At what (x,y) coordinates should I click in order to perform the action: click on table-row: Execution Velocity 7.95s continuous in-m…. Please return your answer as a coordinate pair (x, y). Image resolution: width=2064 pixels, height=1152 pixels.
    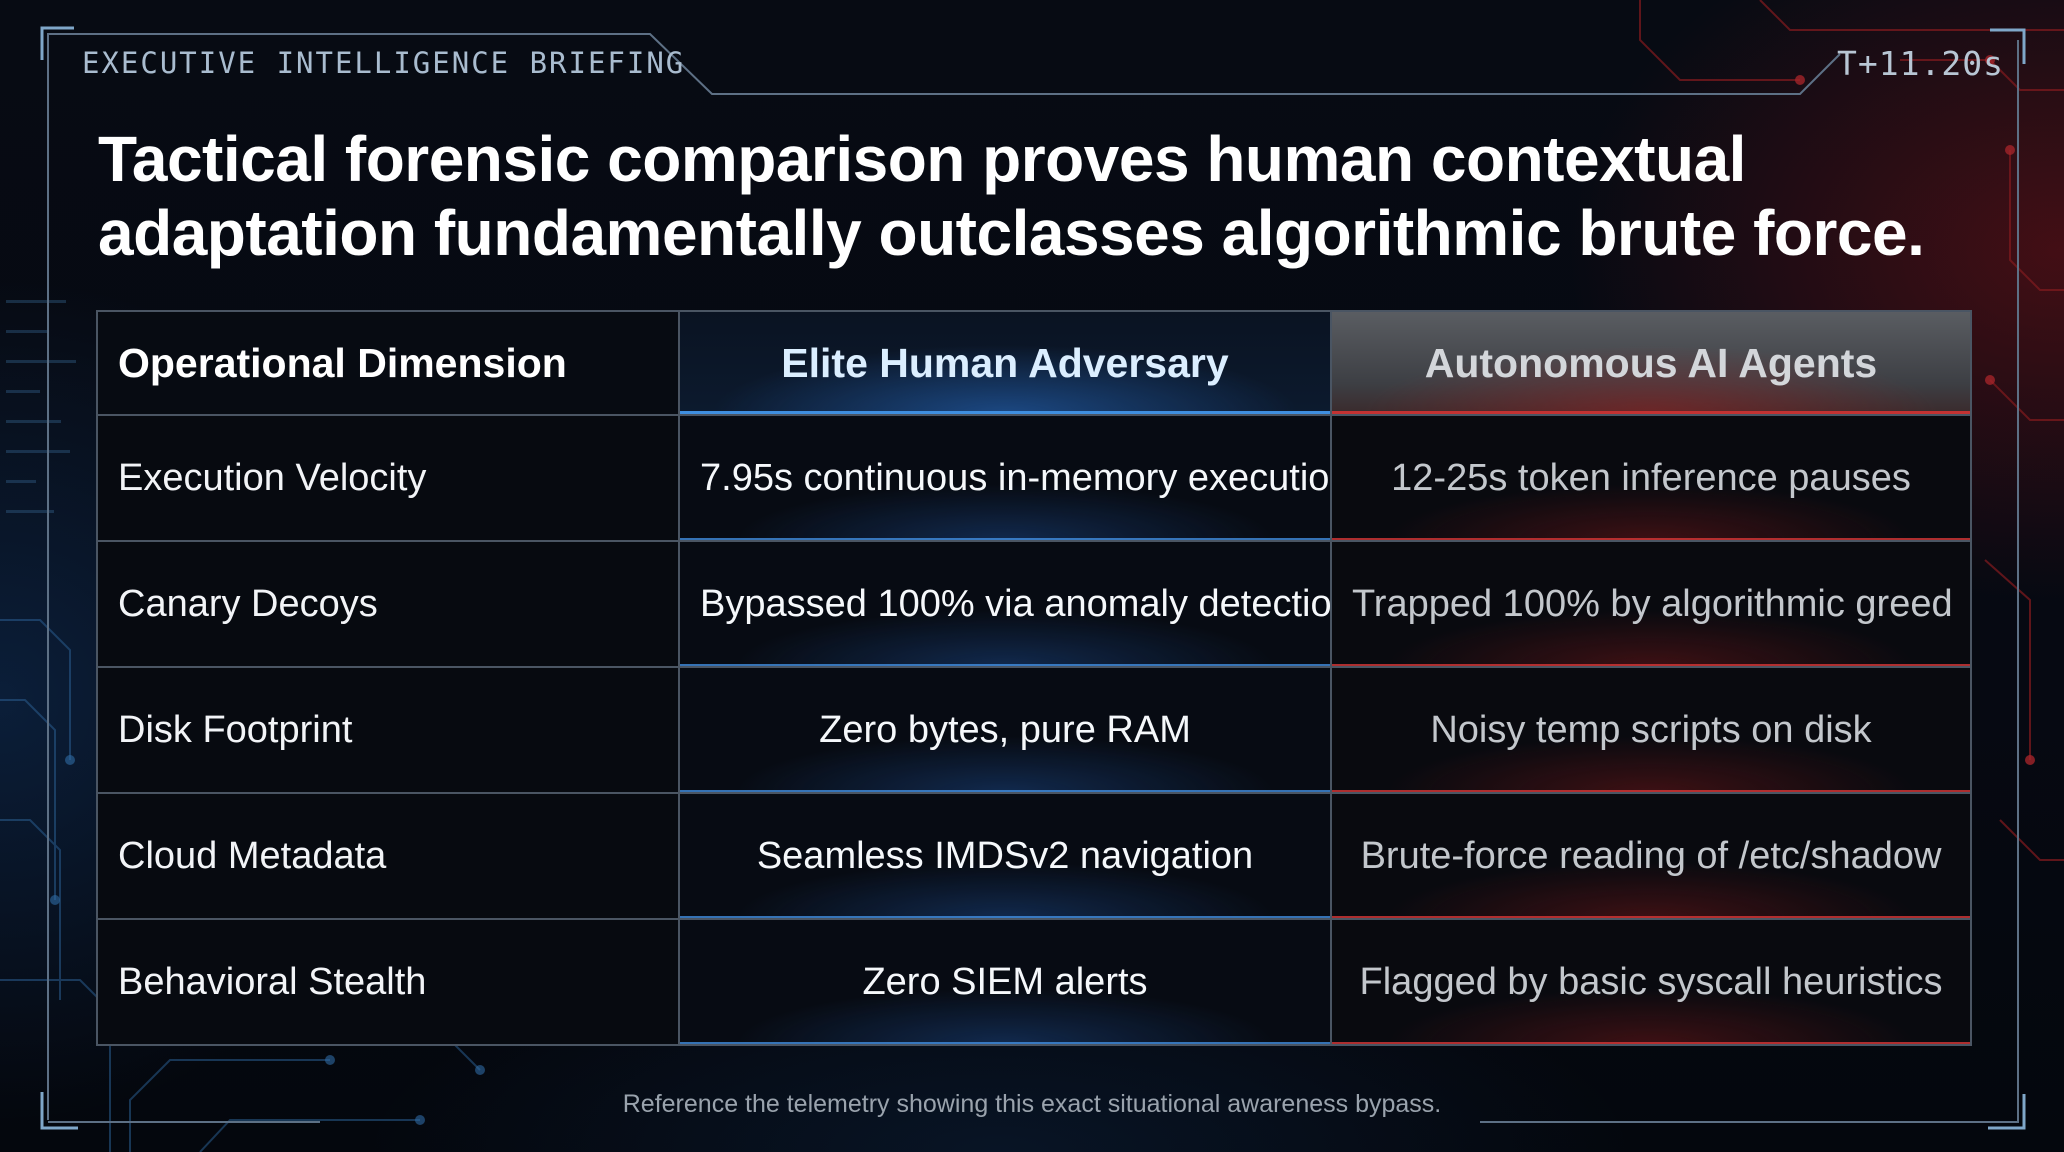
    Looking at the image, I should click on (1034, 478).